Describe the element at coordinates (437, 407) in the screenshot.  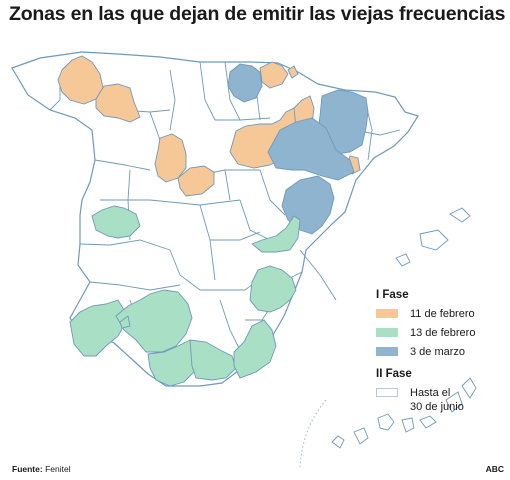
I see `legend-label-line2: 30 de junio` at that location.